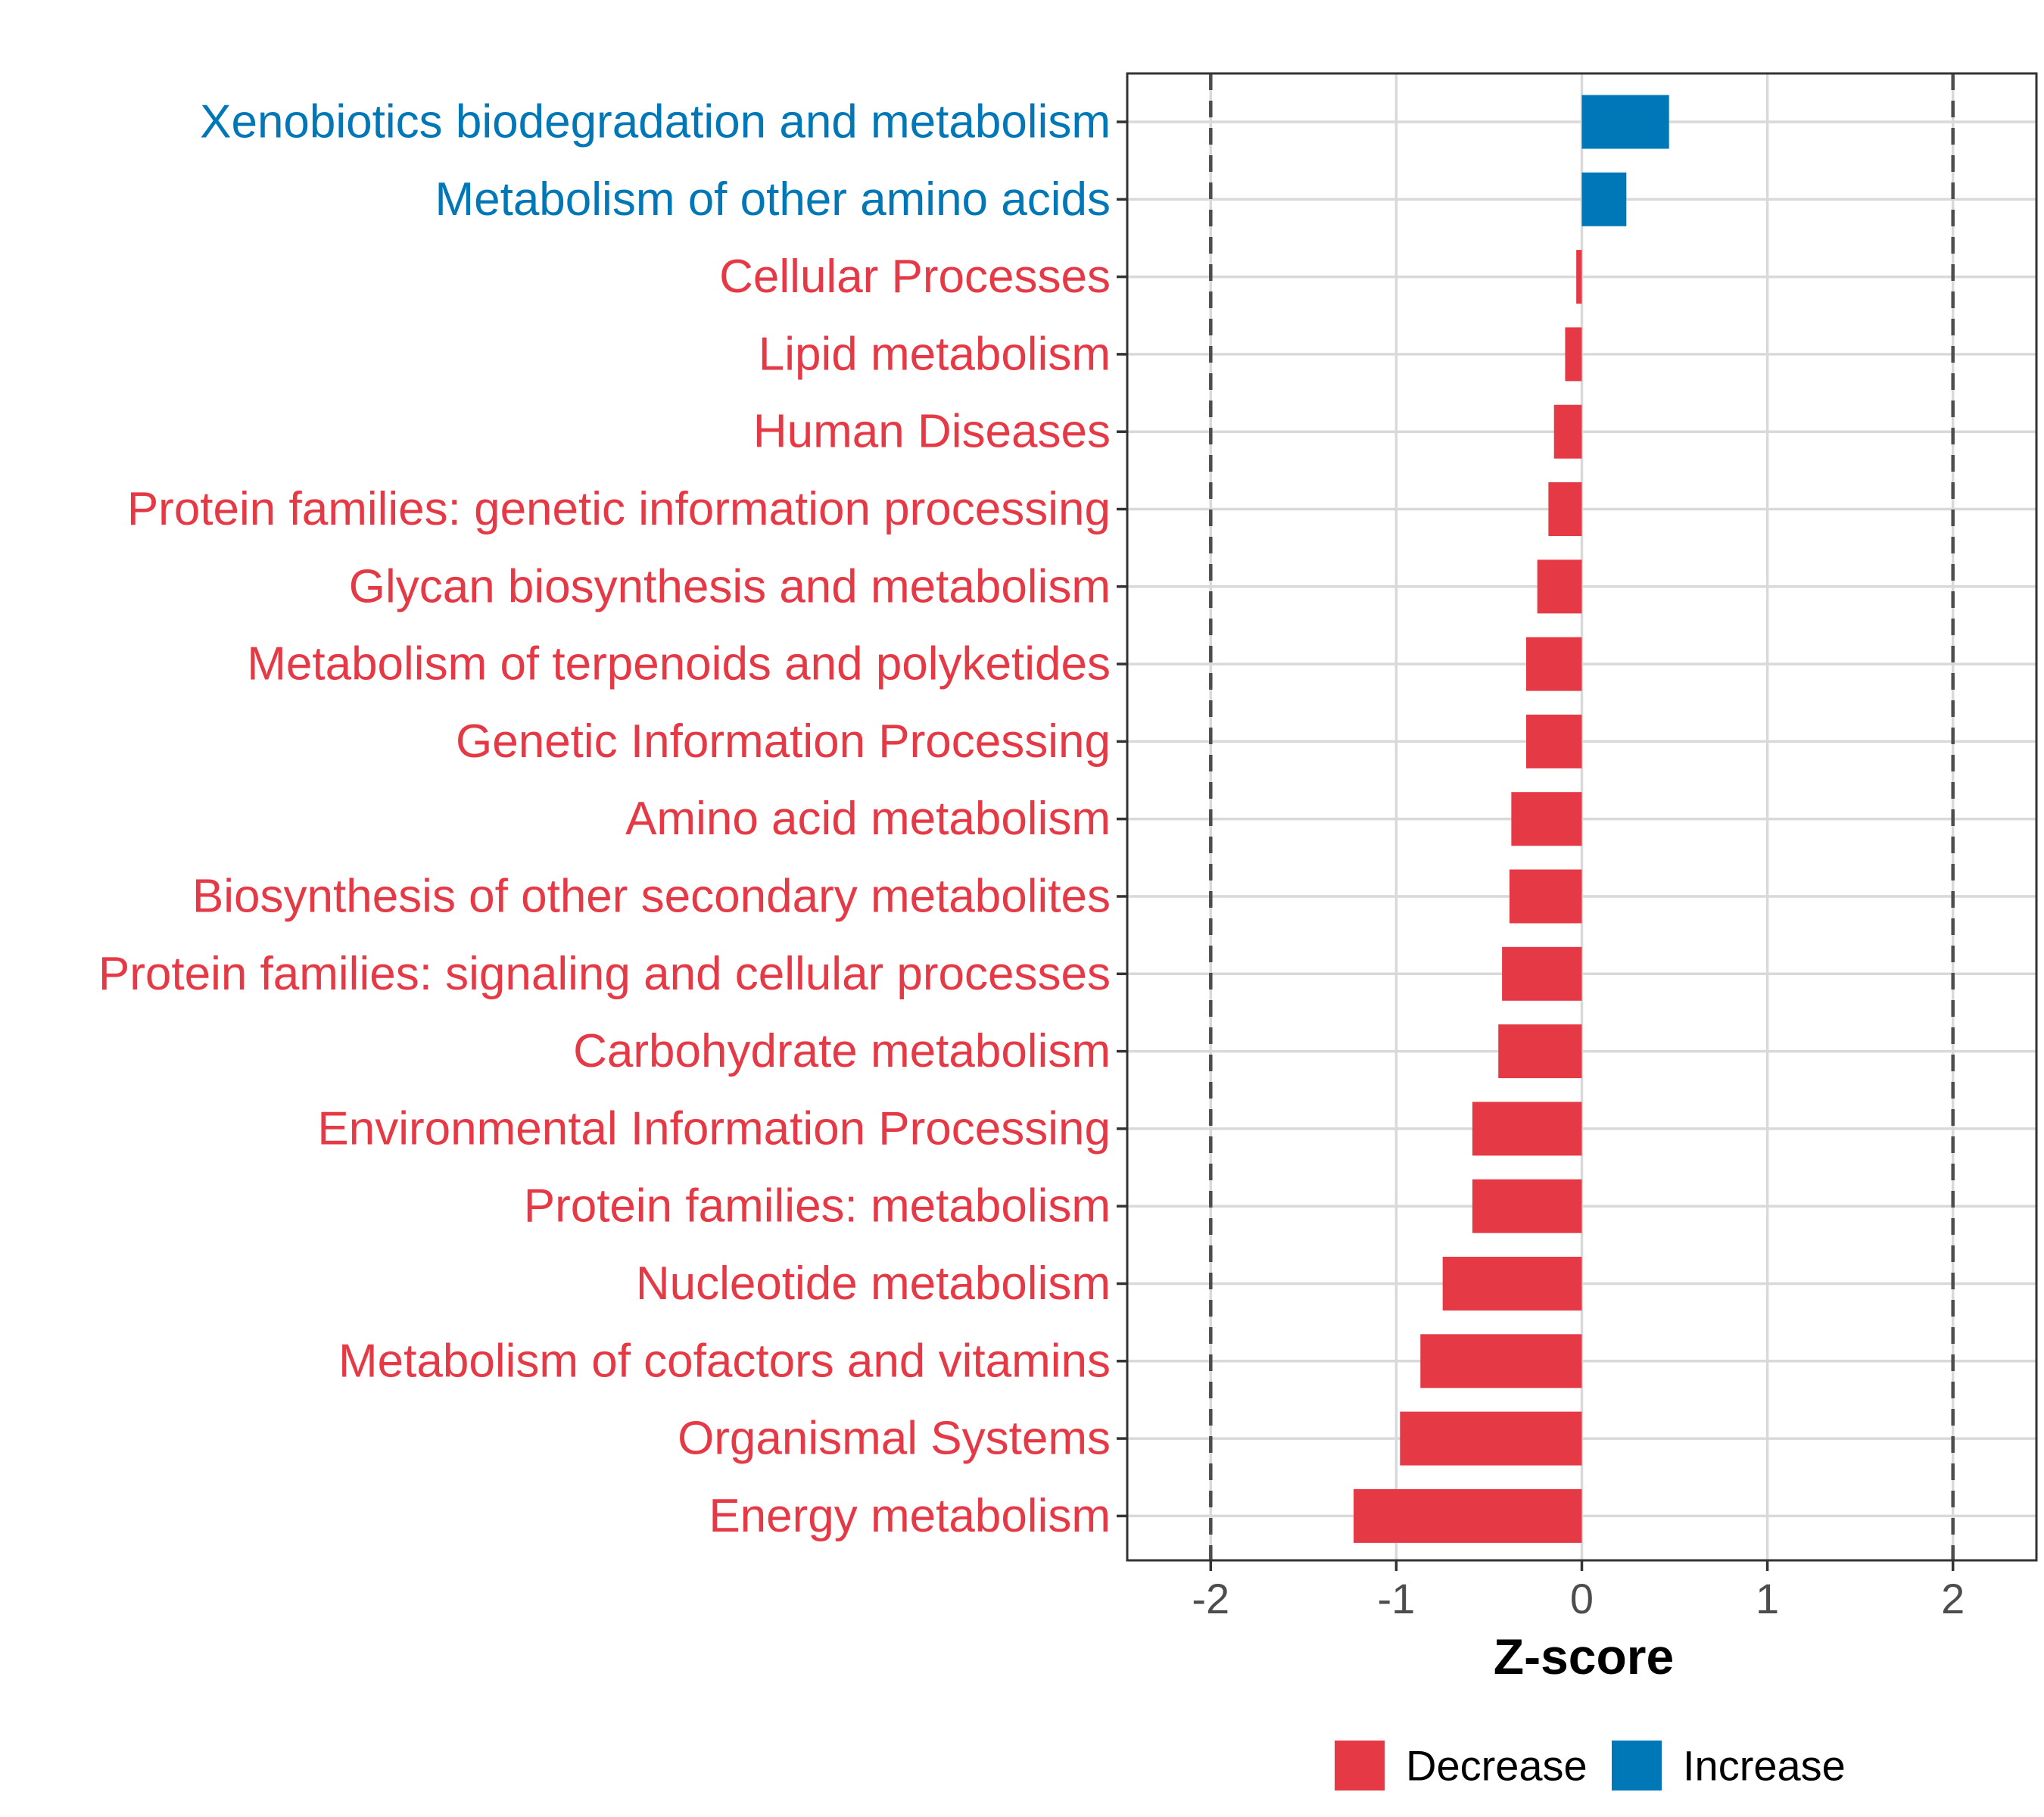  Describe the element at coordinates (932, 432) in the screenshot. I see `category-label: Human Diseases` at that location.